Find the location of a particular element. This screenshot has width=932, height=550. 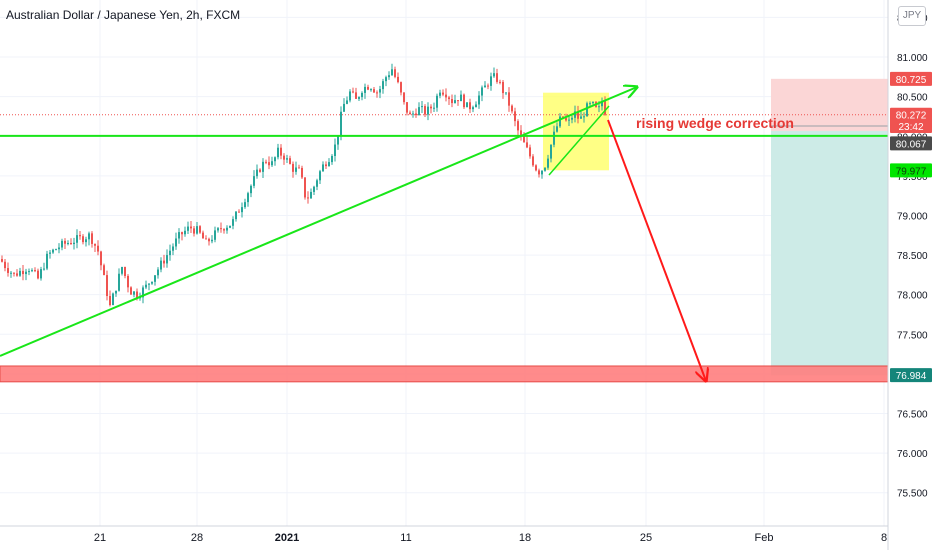

annotation-rising-wedge: rising wedge correction is located at coordinates (715, 123).